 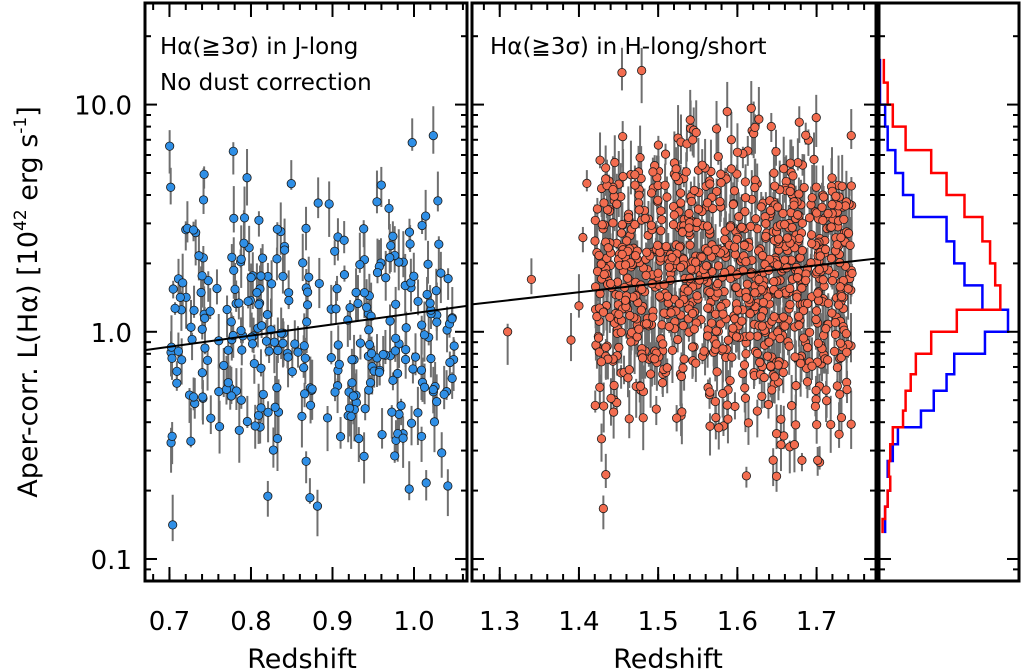 I want to click on x-axis-title-h-long-short: Redshift, so click(x=668, y=657).